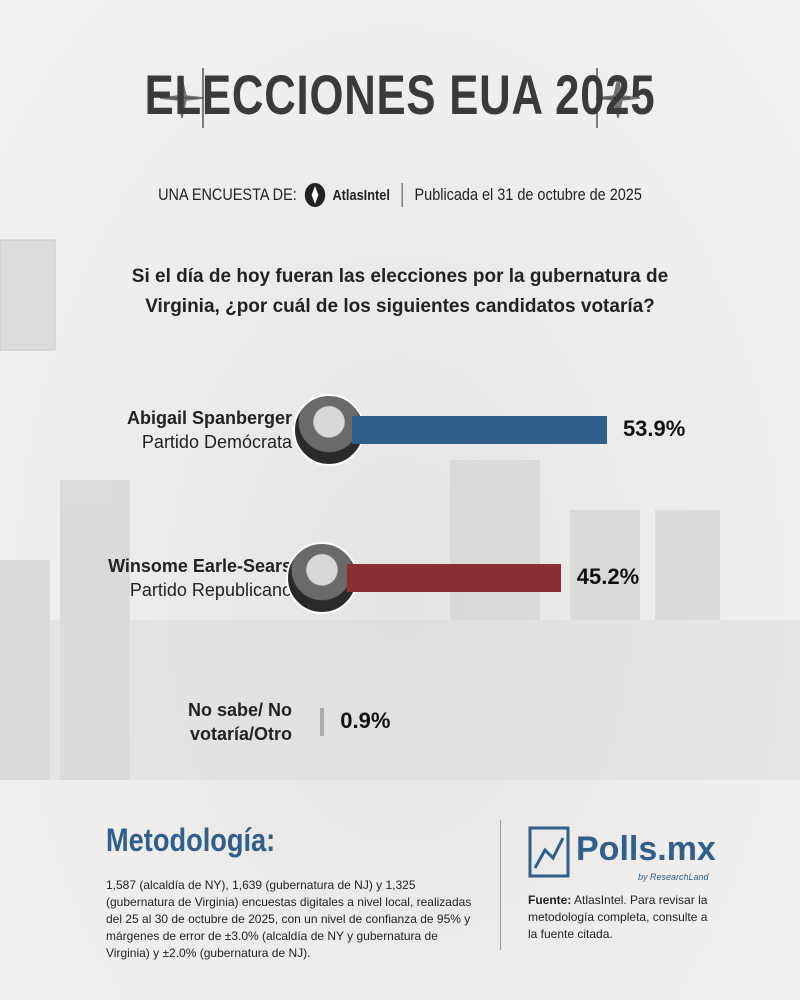 The width and height of the screenshot is (800, 1000). What do you see at coordinates (209, 418) in the screenshot?
I see `candidate-name: Abigail Spanberger` at bounding box center [209, 418].